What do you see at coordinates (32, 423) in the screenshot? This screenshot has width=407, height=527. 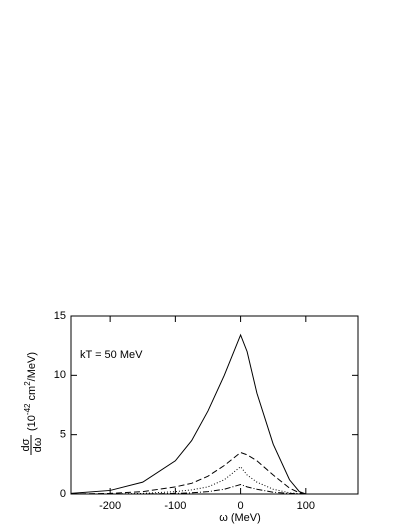 I see `unit-part: (10` at bounding box center [32, 423].